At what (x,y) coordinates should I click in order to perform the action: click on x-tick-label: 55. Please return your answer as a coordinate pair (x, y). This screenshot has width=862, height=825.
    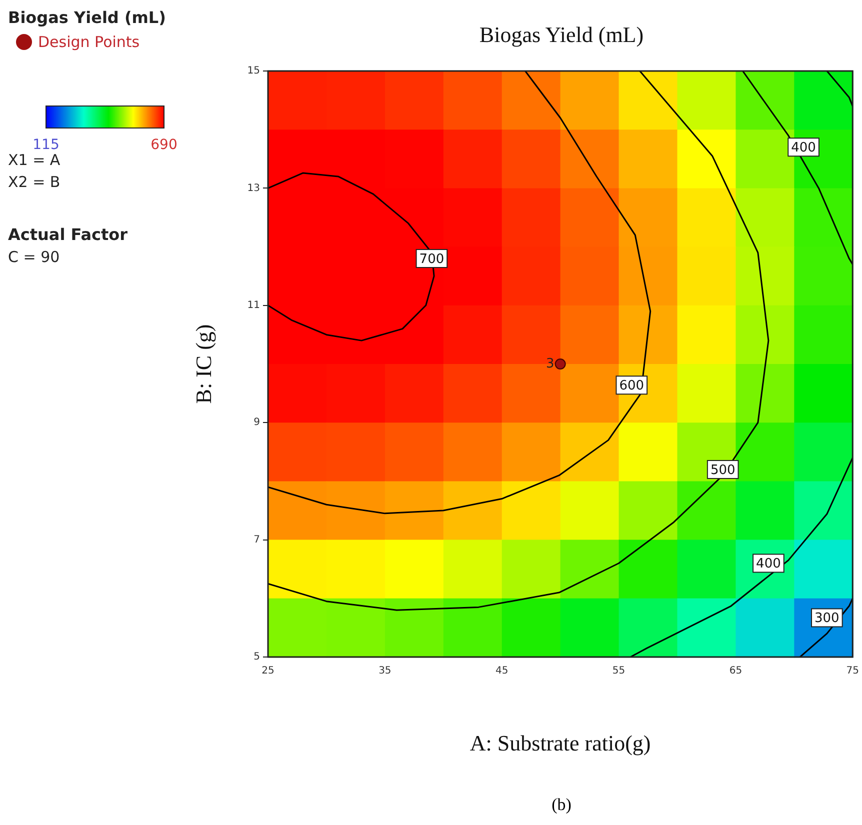
    Looking at the image, I should click on (619, 671).